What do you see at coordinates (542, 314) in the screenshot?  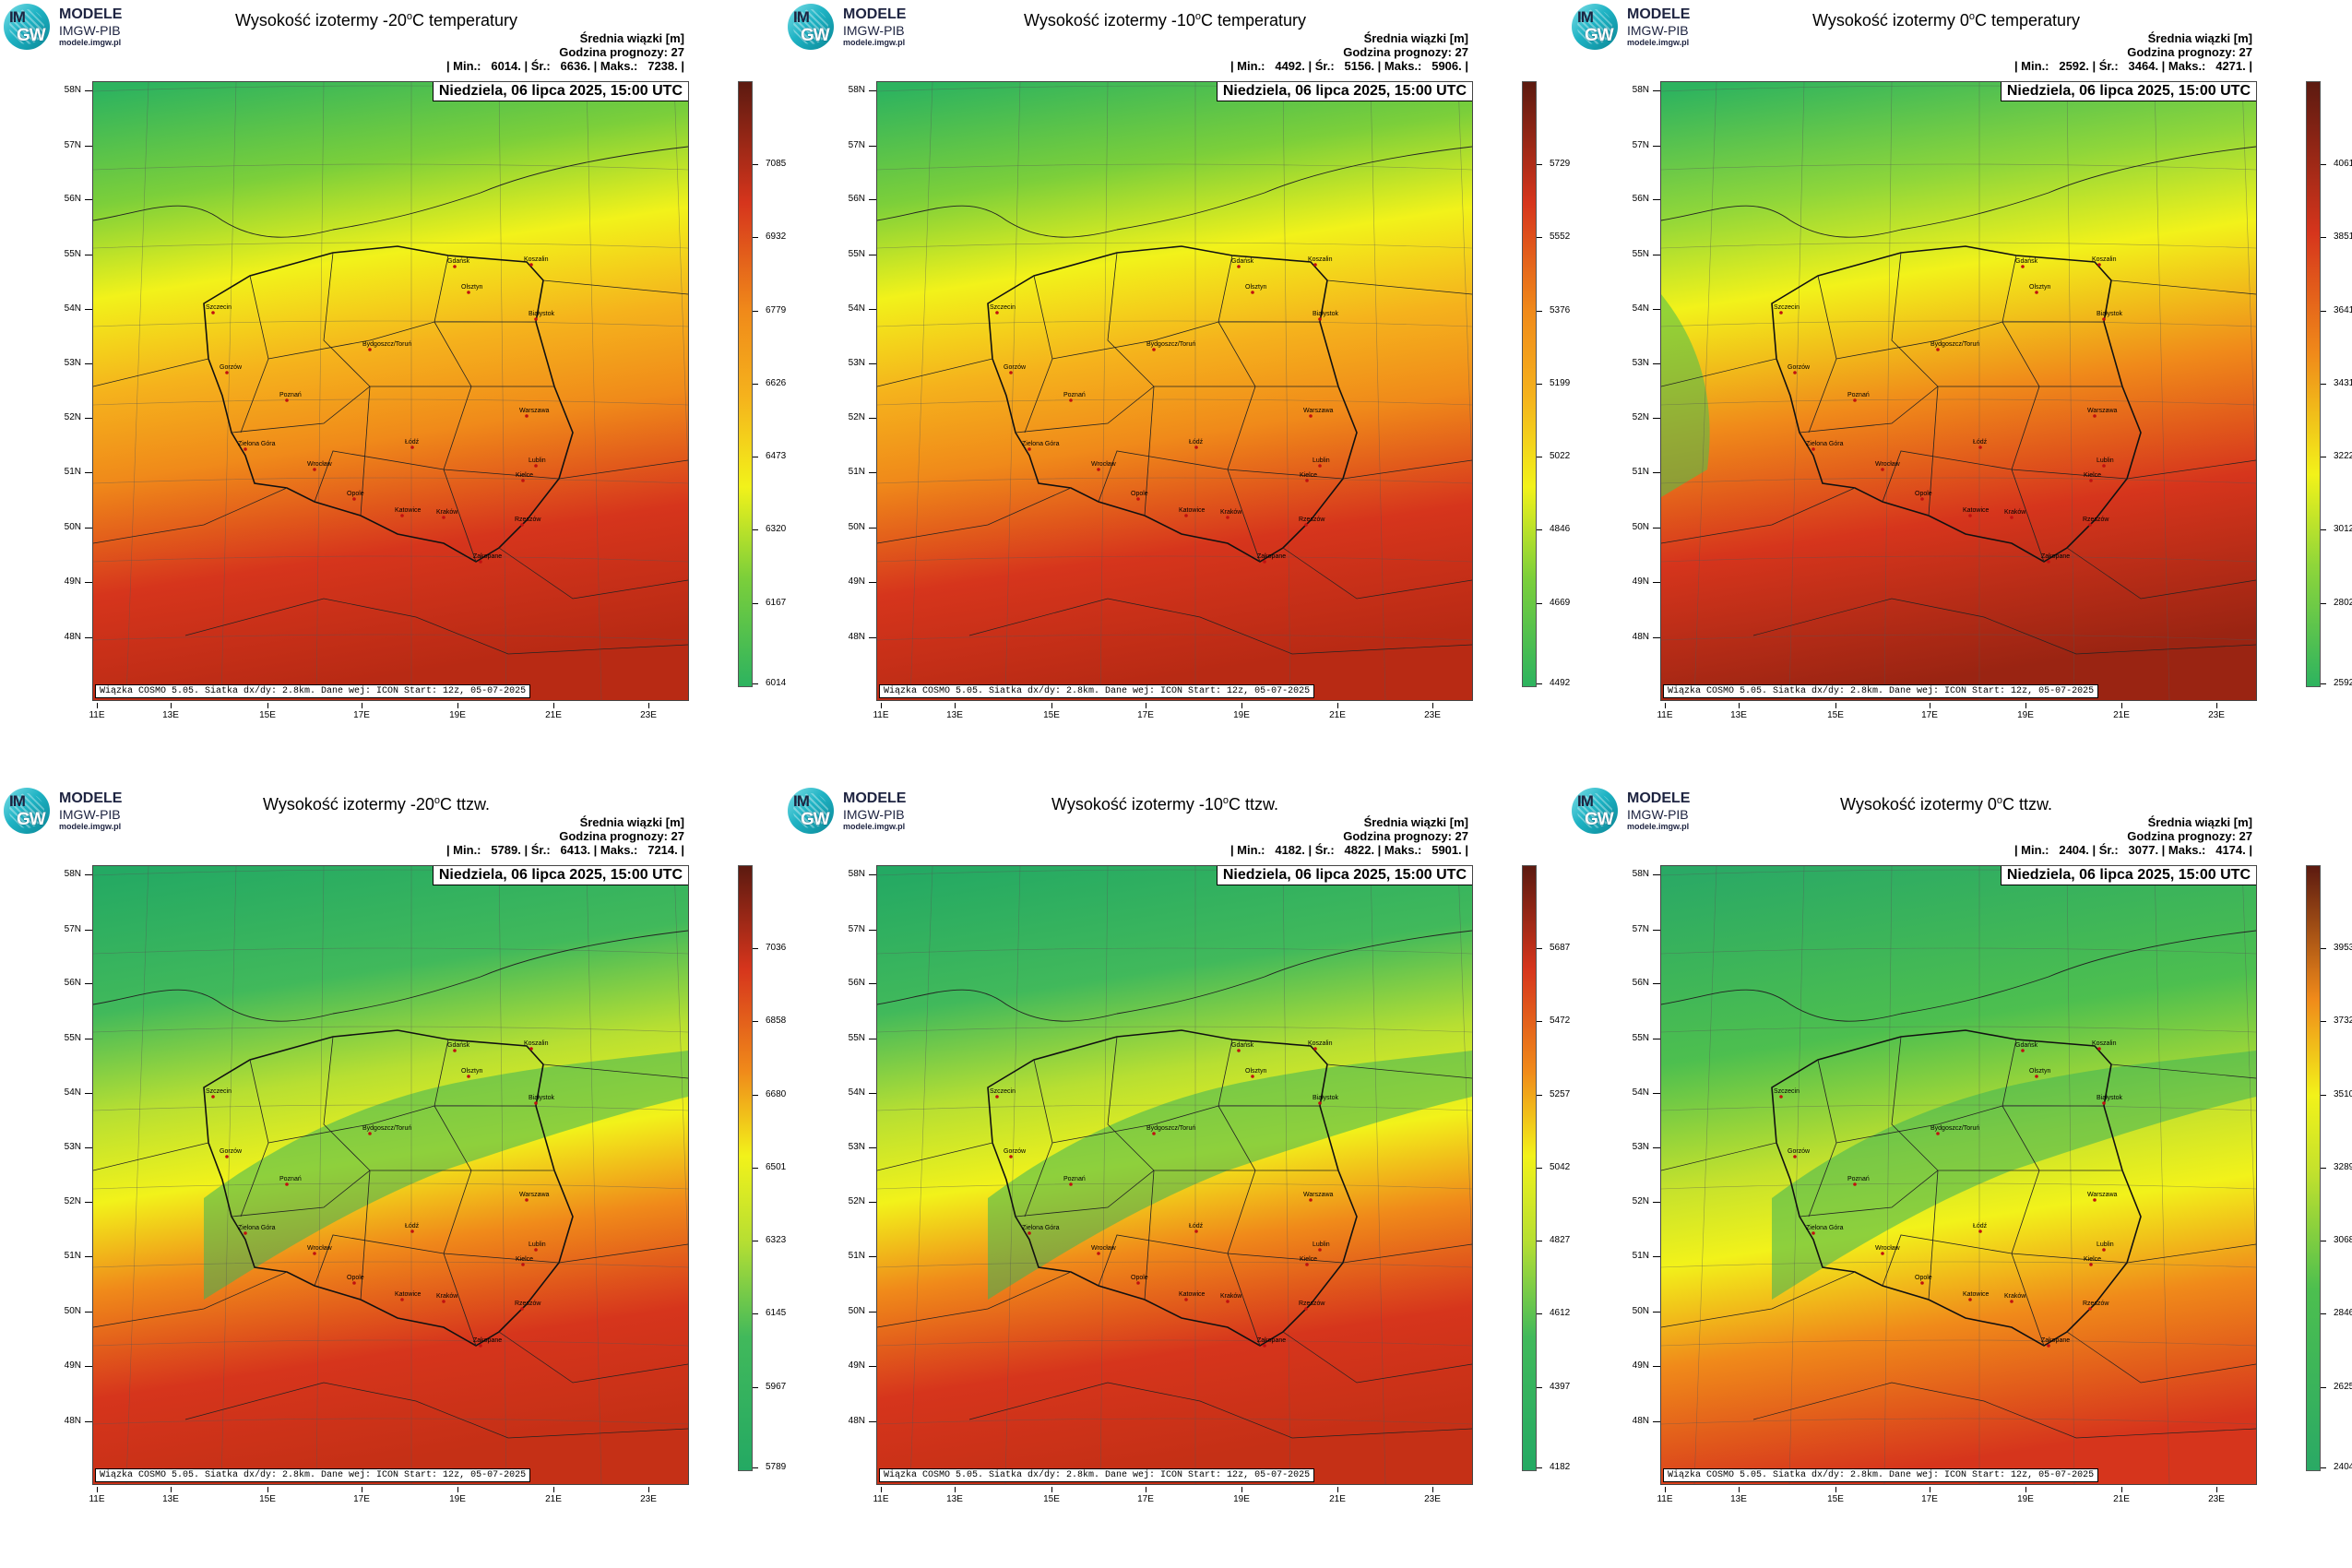 I see `city-label: Białystok` at bounding box center [542, 314].